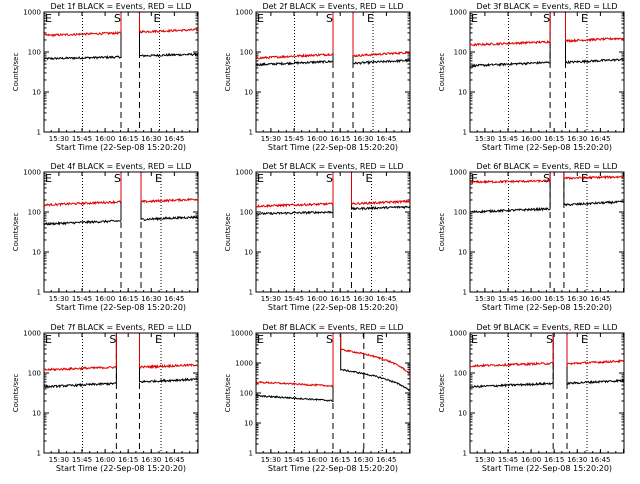  I want to click on panel-title: Det 3f BLACK = Events, RED = LLD, so click(546, 6).